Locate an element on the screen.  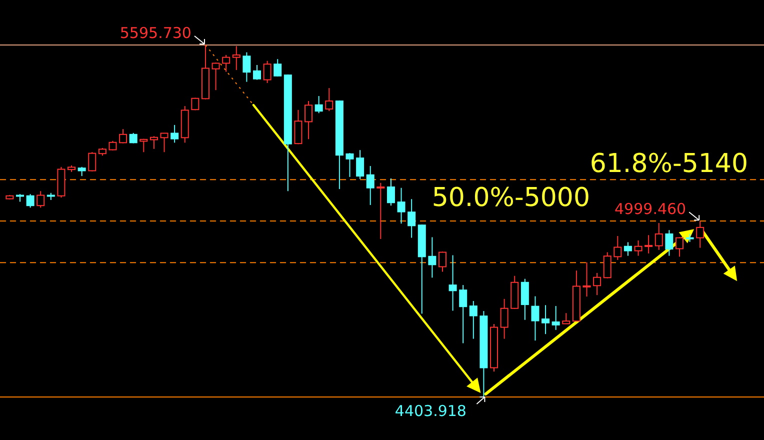
annotation: 4403.918 is located at coordinates (430, 411).